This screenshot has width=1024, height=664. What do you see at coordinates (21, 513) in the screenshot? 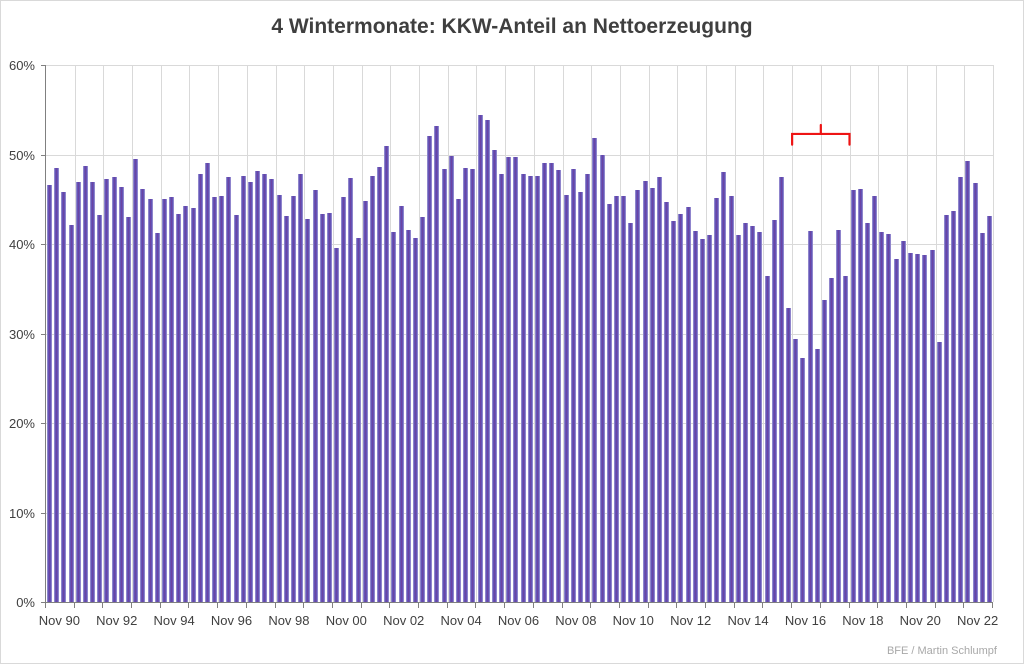
I see `y-axis-label: 10%` at bounding box center [21, 513].